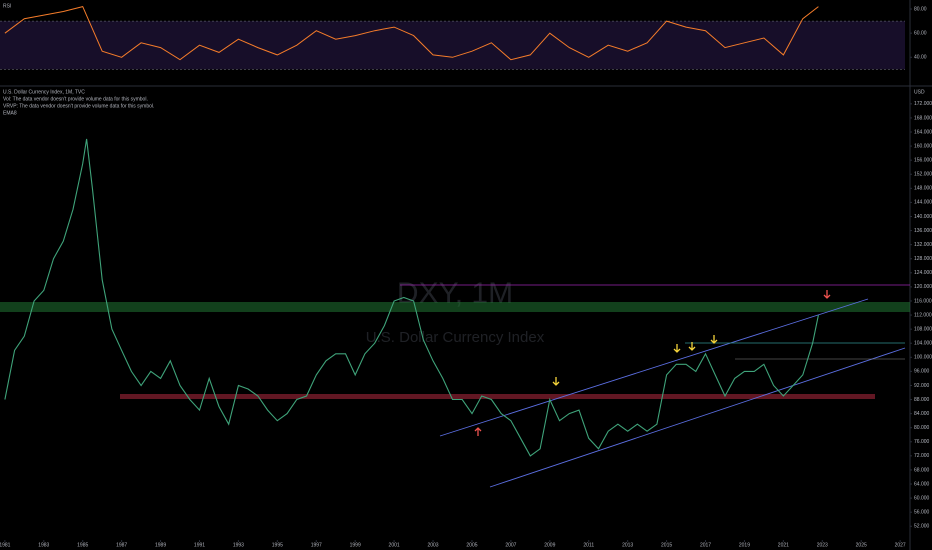  Describe the element at coordinates (922, 372) in the screenshot. I see `y-tick-label: 96.000` at that location.